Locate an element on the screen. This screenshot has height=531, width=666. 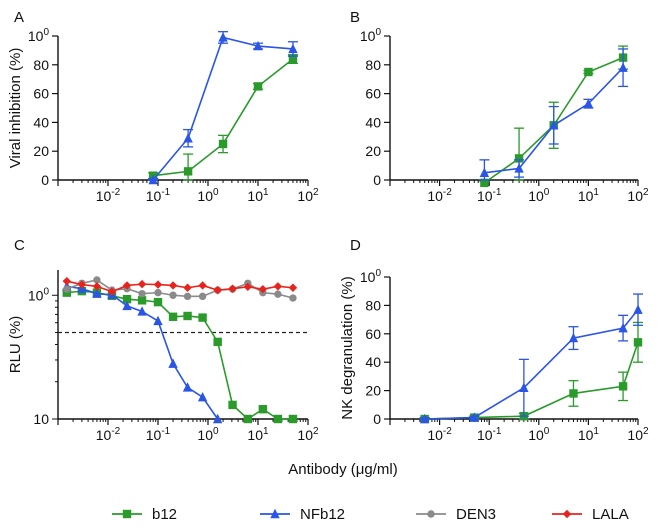
legend-item-den3: DEN3 is located at coordinates (456, 514).